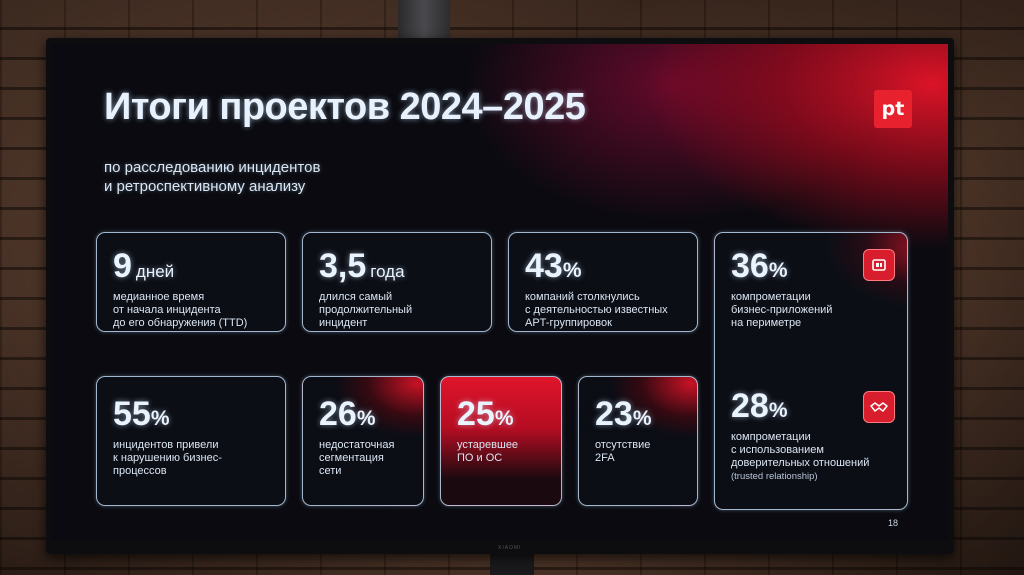 Image resolution: width=1024 pixels, height=575 pixels. I want to click on application-icon, so click(879, 265).